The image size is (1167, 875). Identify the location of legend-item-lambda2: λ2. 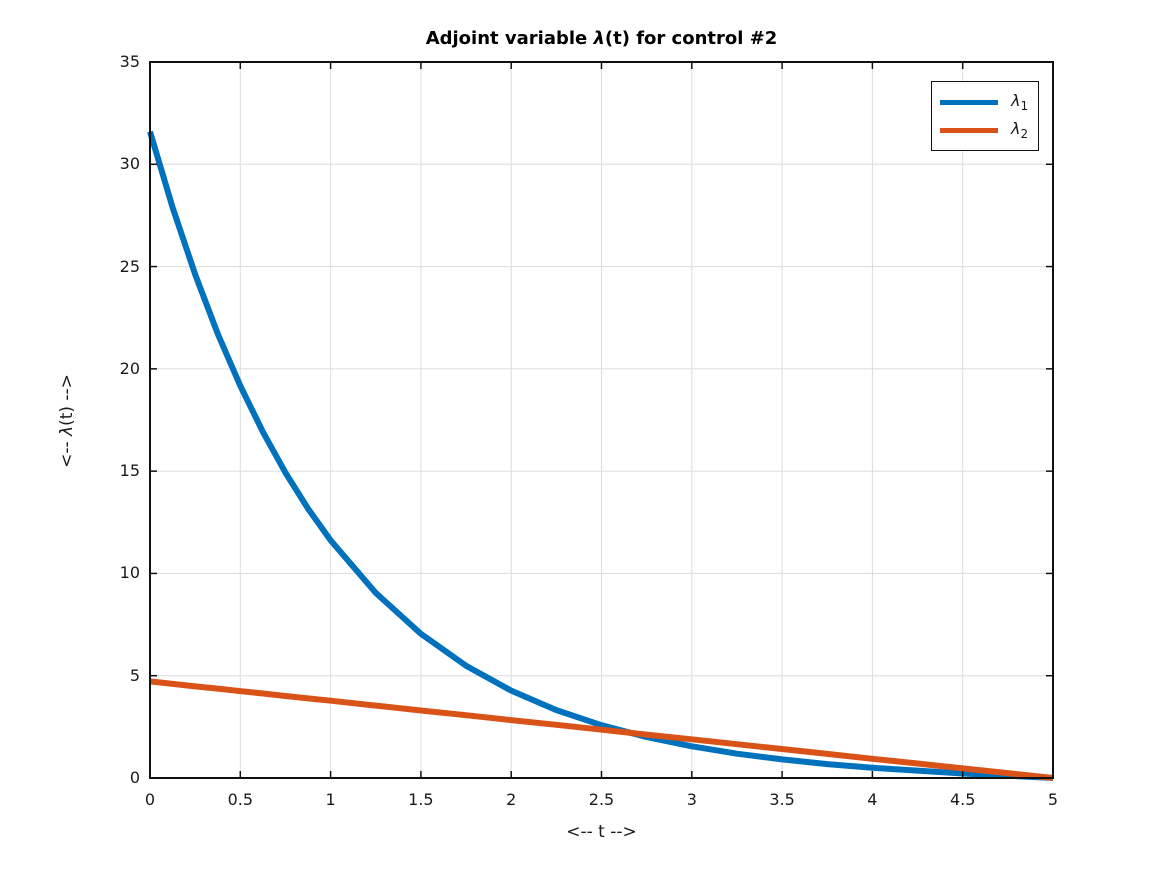
(985, 129).